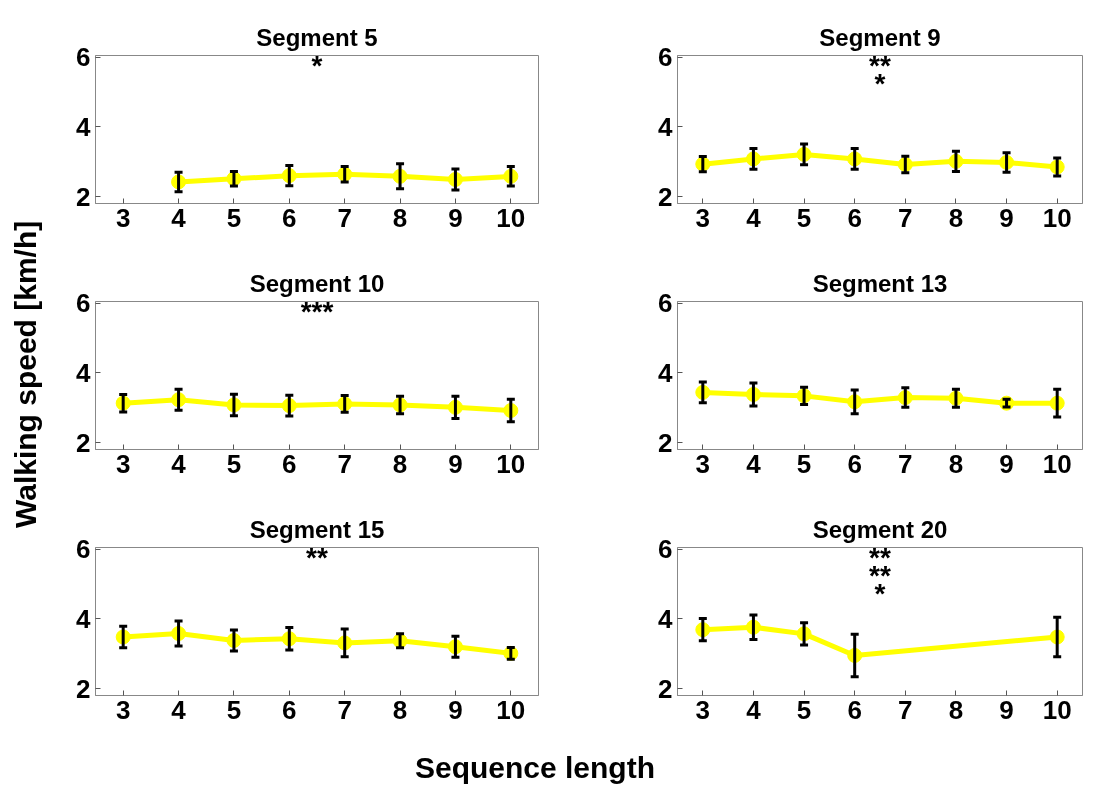 The image size is (1102, 796). Describe the element at coordinates (535, 767) in the screenshot. I see `x-axis-title: Sequence length` at that location.